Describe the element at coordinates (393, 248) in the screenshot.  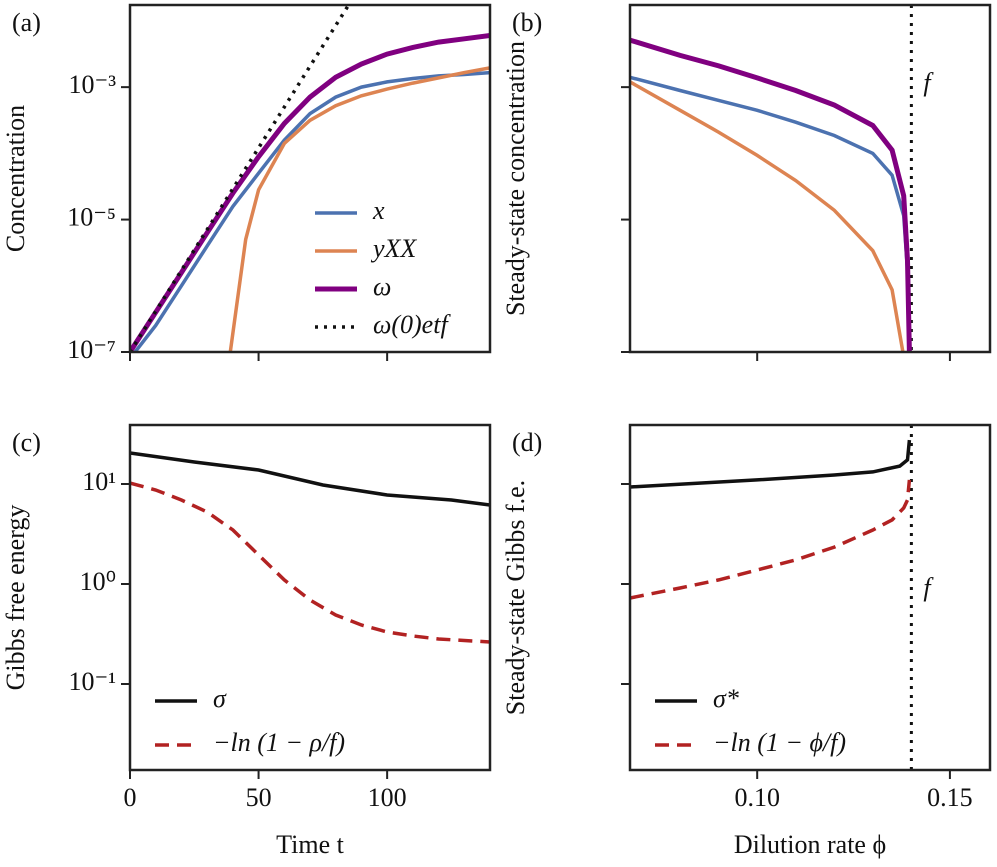
I see `legend-label: yXX` at that location.